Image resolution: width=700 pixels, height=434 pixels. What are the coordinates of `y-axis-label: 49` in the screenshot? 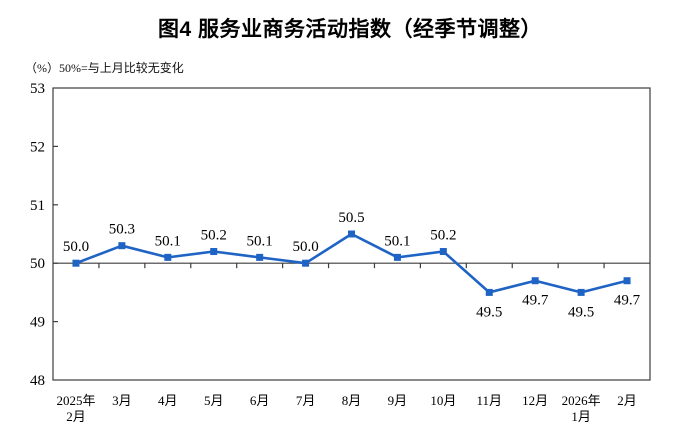 It's located at (37, 323).